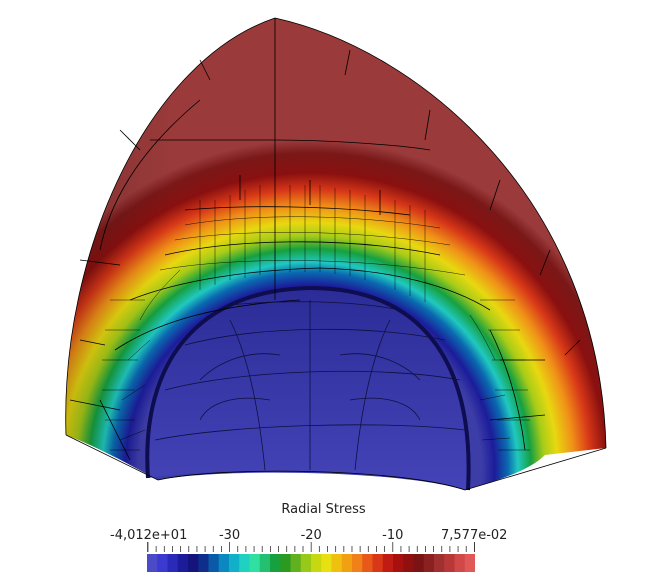 The image size is (647, 584). I want to click on colorbar-tick-label: -30, so click(229, 535).